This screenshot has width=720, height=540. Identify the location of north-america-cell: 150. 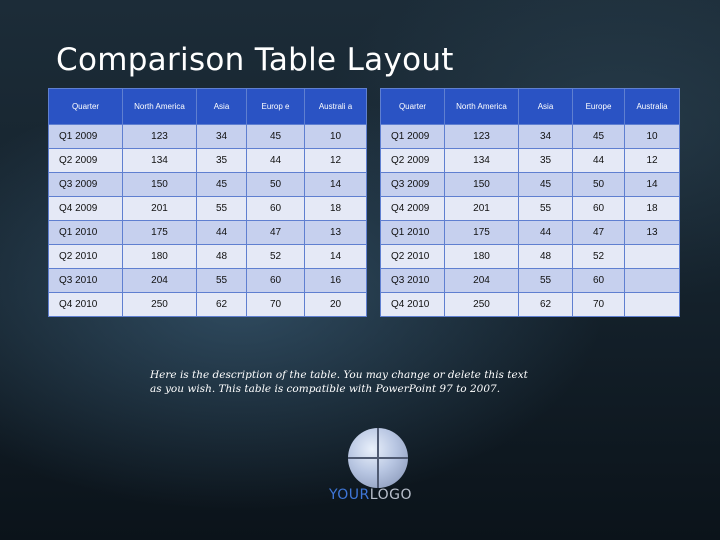
(159, 184).